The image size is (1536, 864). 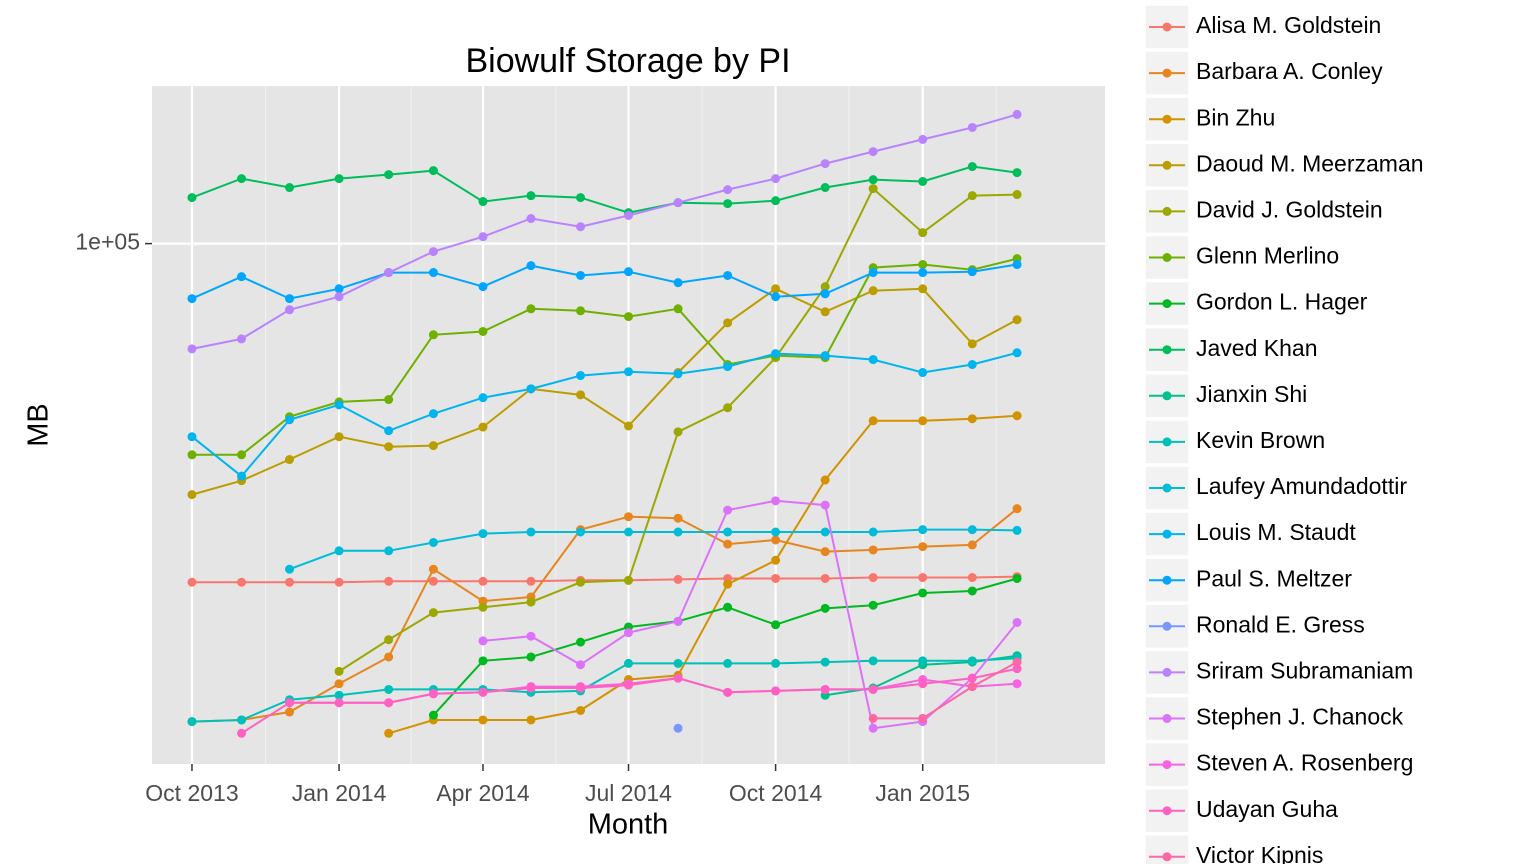 I want to click on x-tick-label: Oct 2014, so click(x=776, y=793).